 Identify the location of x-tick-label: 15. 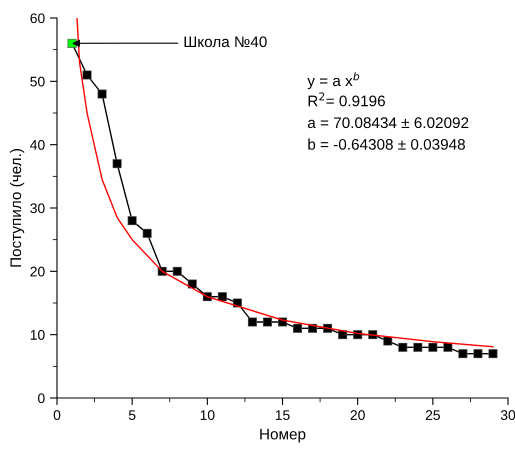
(283, 415).